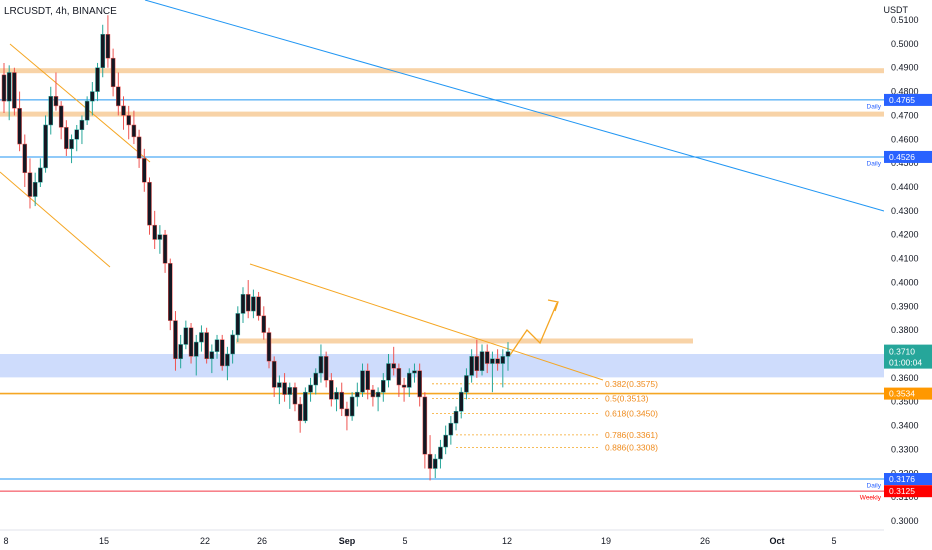 The image size is (932, 550). I want to click on currency-label: USDT, so click(896, 10).